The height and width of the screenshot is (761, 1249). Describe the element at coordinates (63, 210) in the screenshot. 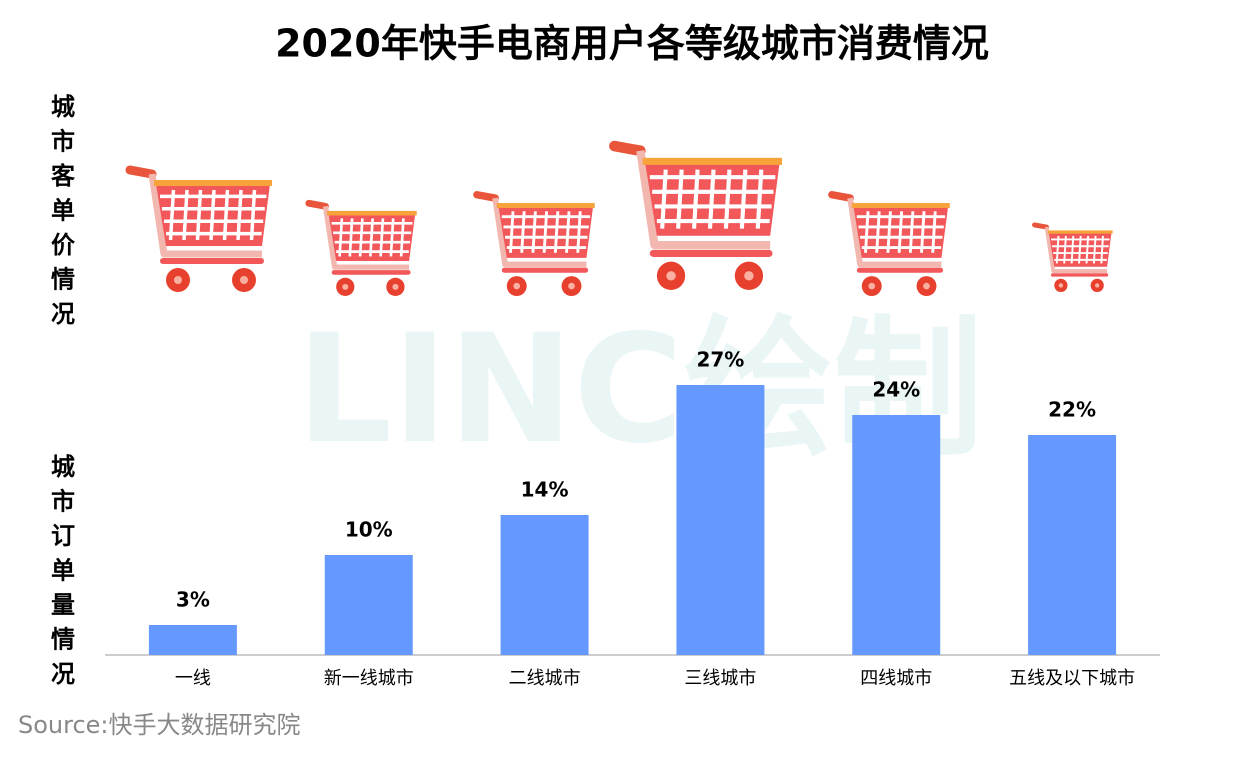

I see `side-label: 城市客单价情况` at that location.